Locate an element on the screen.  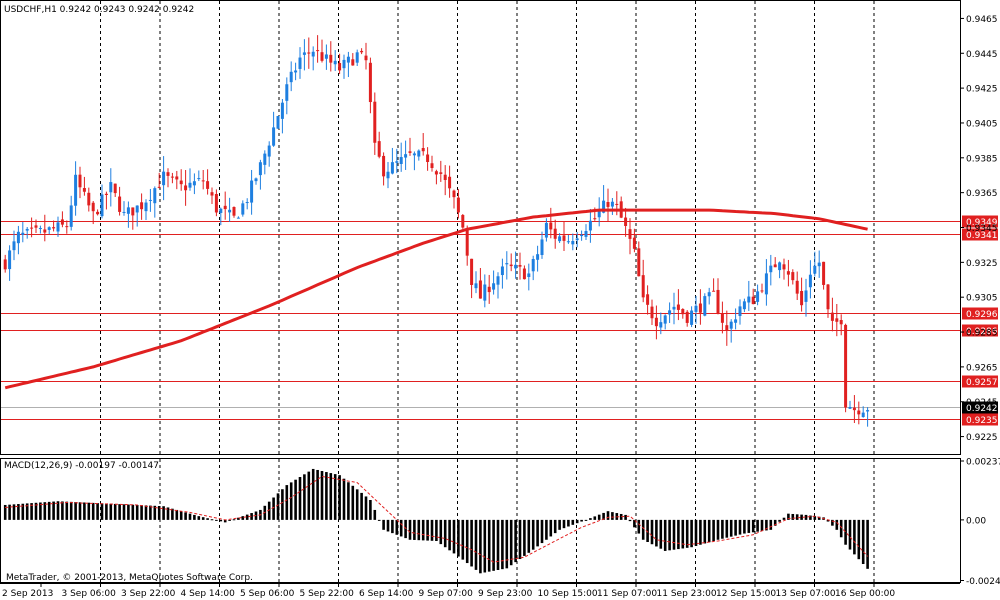
macd-tick-label: 0.00237 is located at coordinates (983, 462).